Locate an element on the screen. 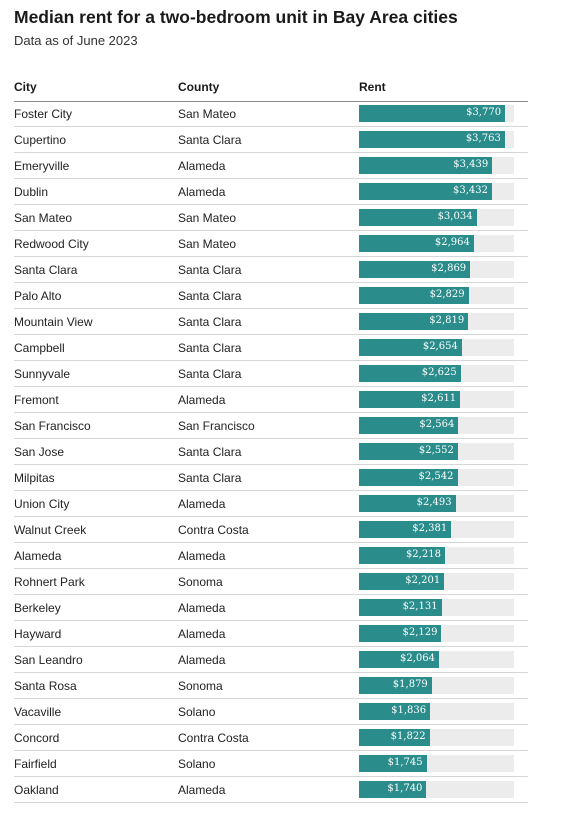 This screenshot has height=823, width=576. rent-value-label: $1,745 is located at coordinates (405, 762).